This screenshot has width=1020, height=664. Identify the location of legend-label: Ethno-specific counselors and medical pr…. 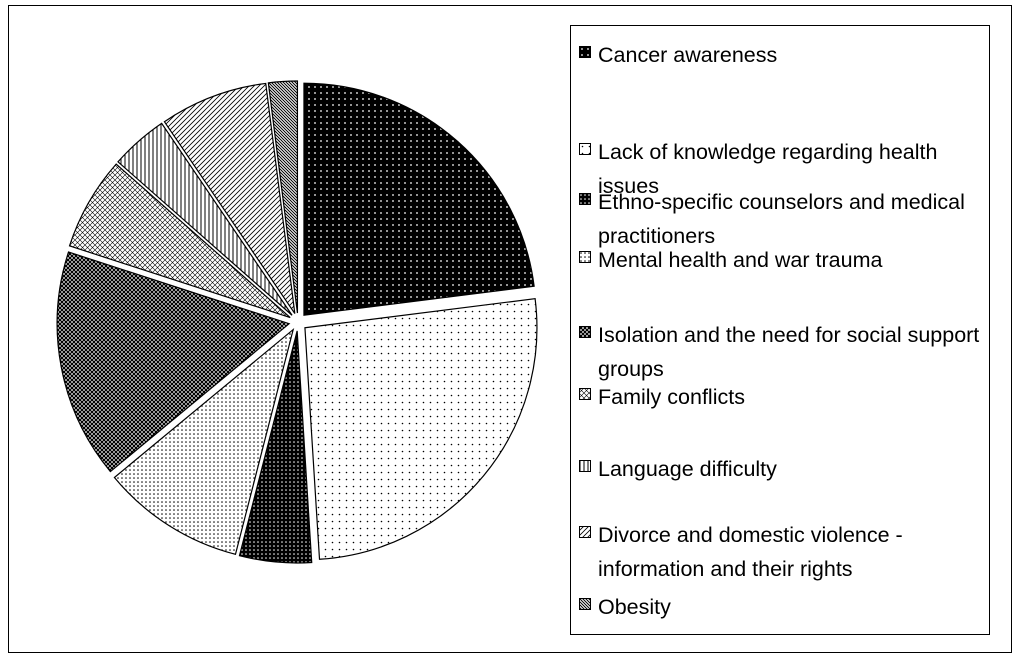
(781, 219).